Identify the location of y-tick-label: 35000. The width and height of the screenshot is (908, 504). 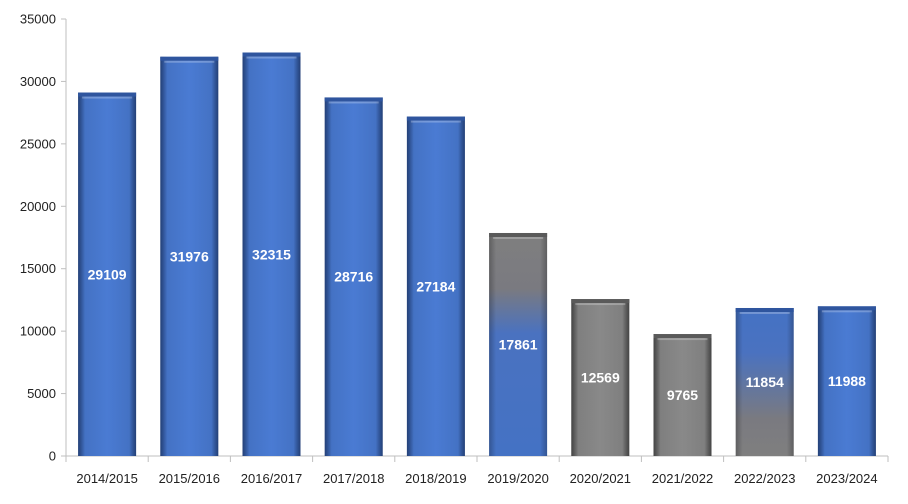
(38, 19).